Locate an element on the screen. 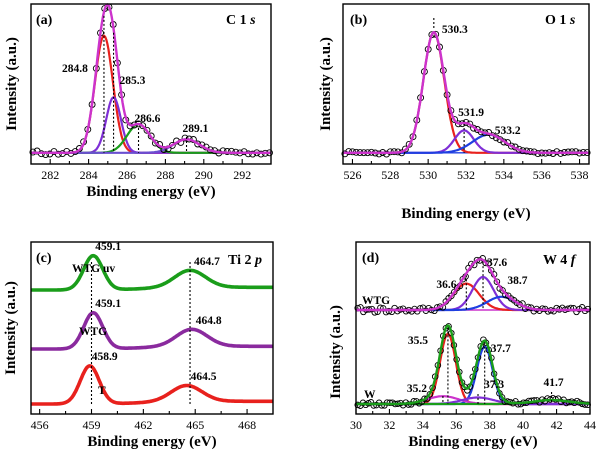  panel-a-xtick-label: 288 is located at coordinates (165, 175).